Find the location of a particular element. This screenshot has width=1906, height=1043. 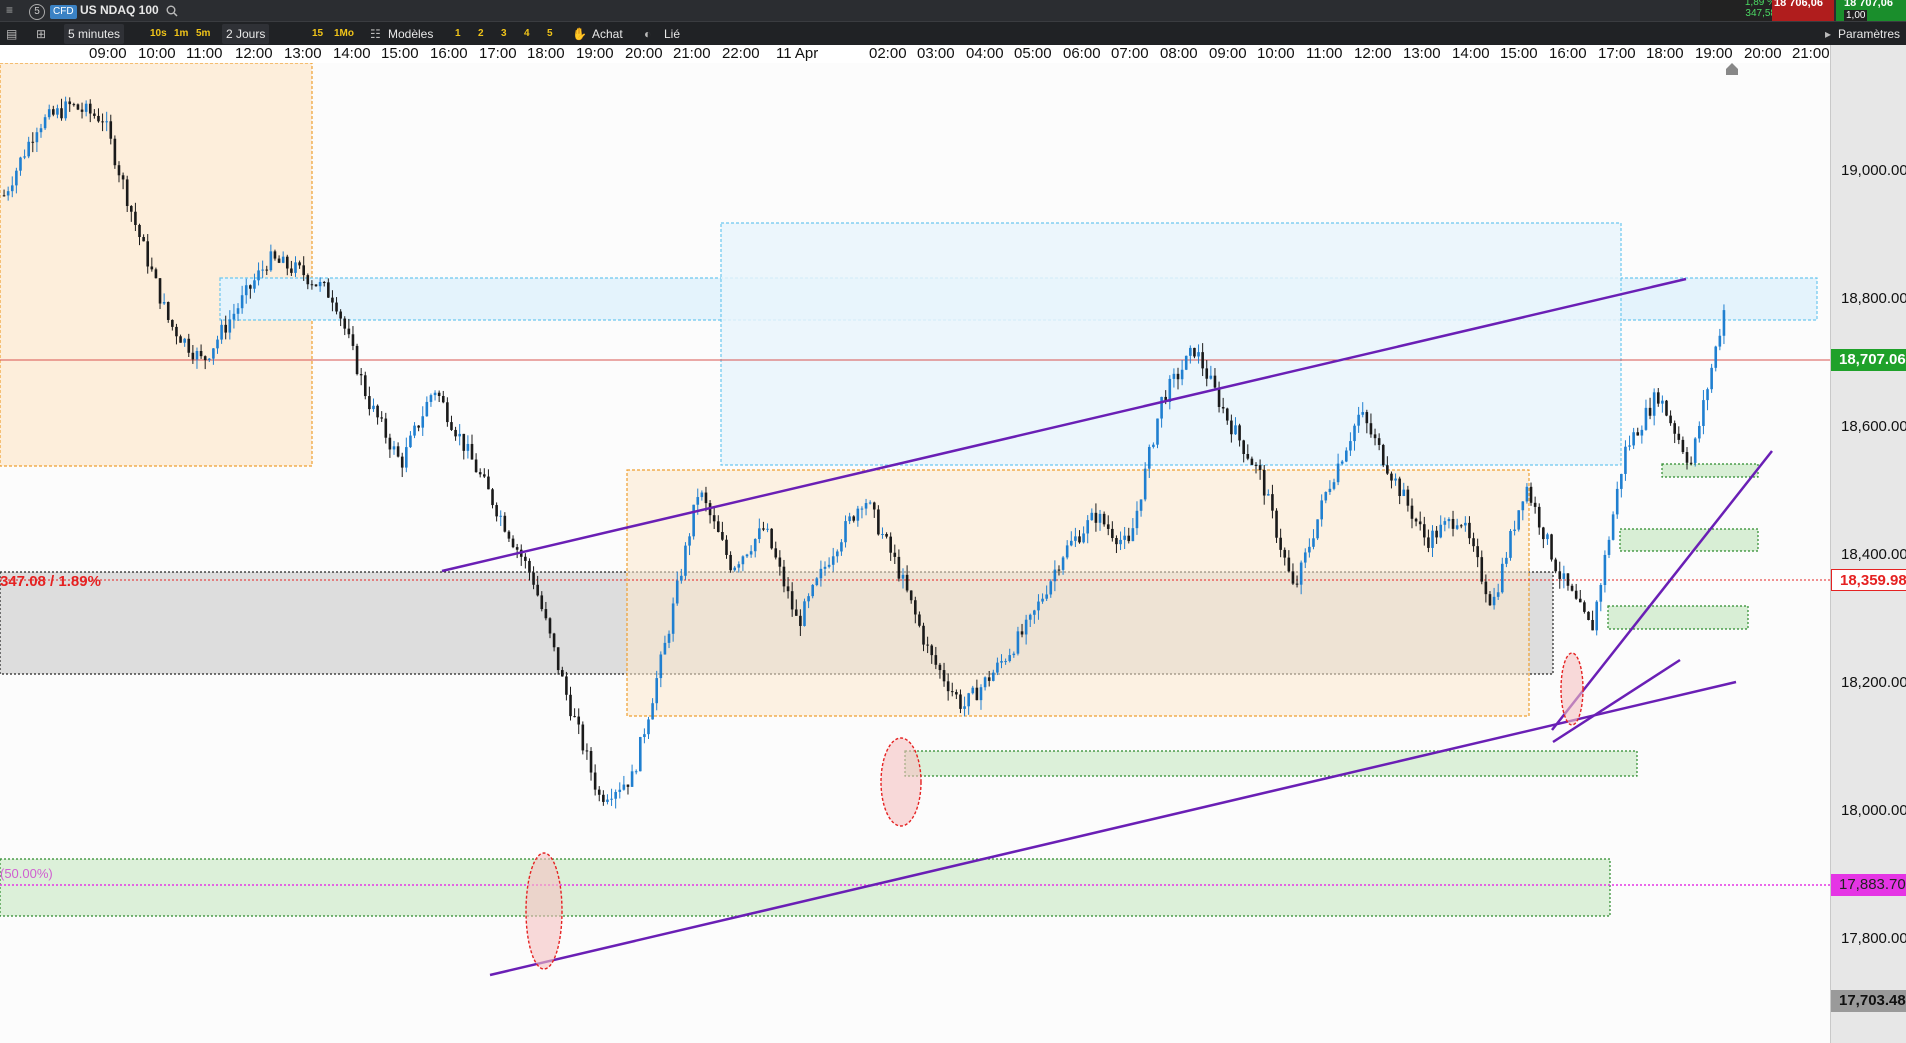

time-tick-label: 14:00 is located at coordinates (1471, 53).